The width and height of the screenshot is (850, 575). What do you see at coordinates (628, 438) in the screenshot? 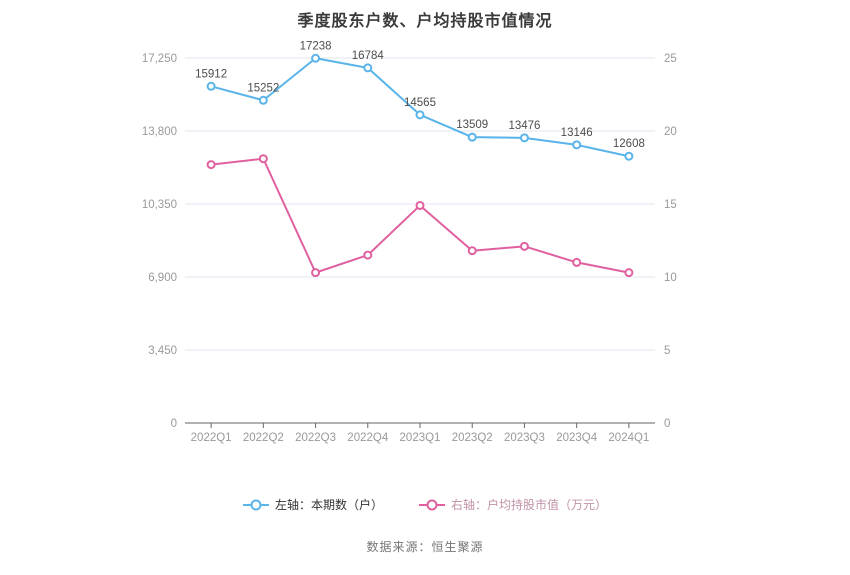
I see `x-axis-label: 2024Q1` at bounding box center [628, 438].